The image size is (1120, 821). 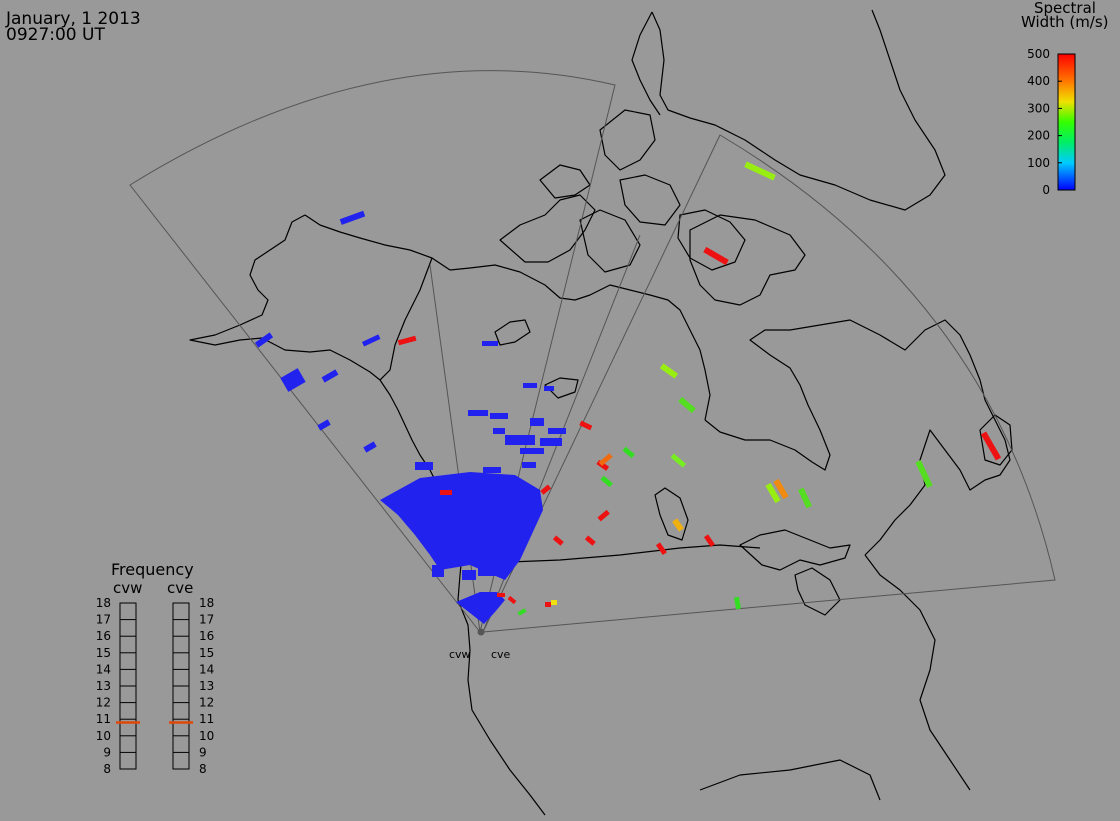 What do you see at coordinates (285, 297) in the screenshot?
I see `alaska-outline` at bounding box center [285, 297].